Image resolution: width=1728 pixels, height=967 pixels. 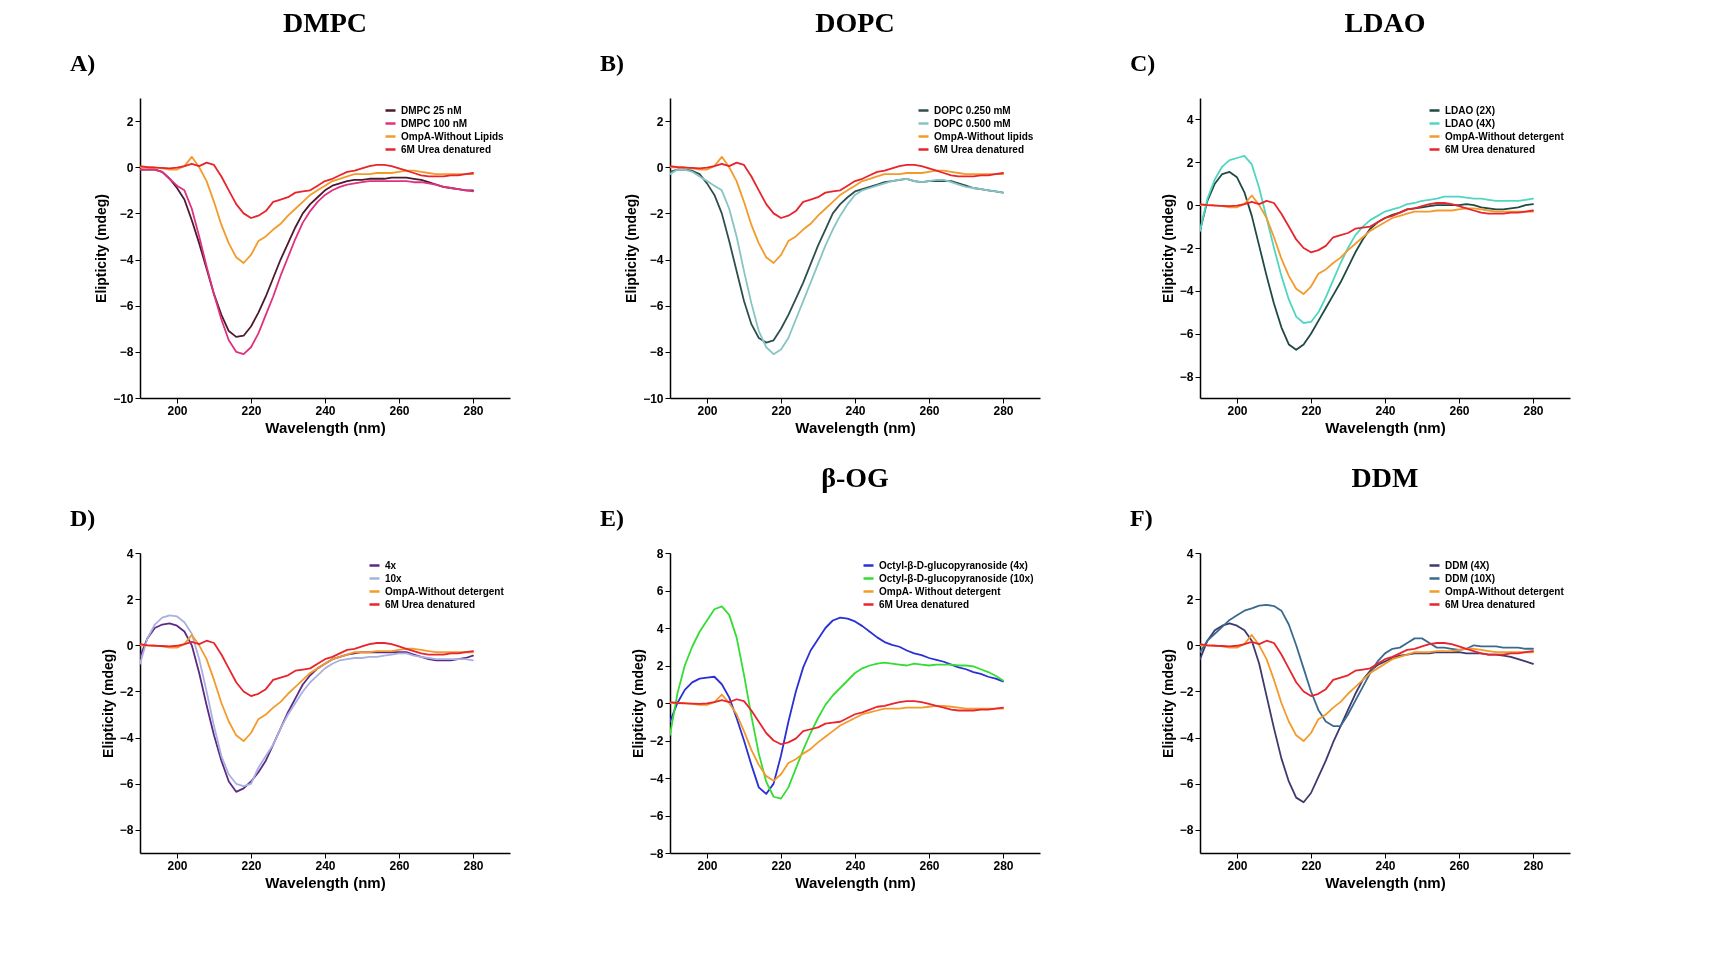 I want to click on legend-label: Octyl-β-D-glucopyranoside (10x), so click(x=956, y=578).